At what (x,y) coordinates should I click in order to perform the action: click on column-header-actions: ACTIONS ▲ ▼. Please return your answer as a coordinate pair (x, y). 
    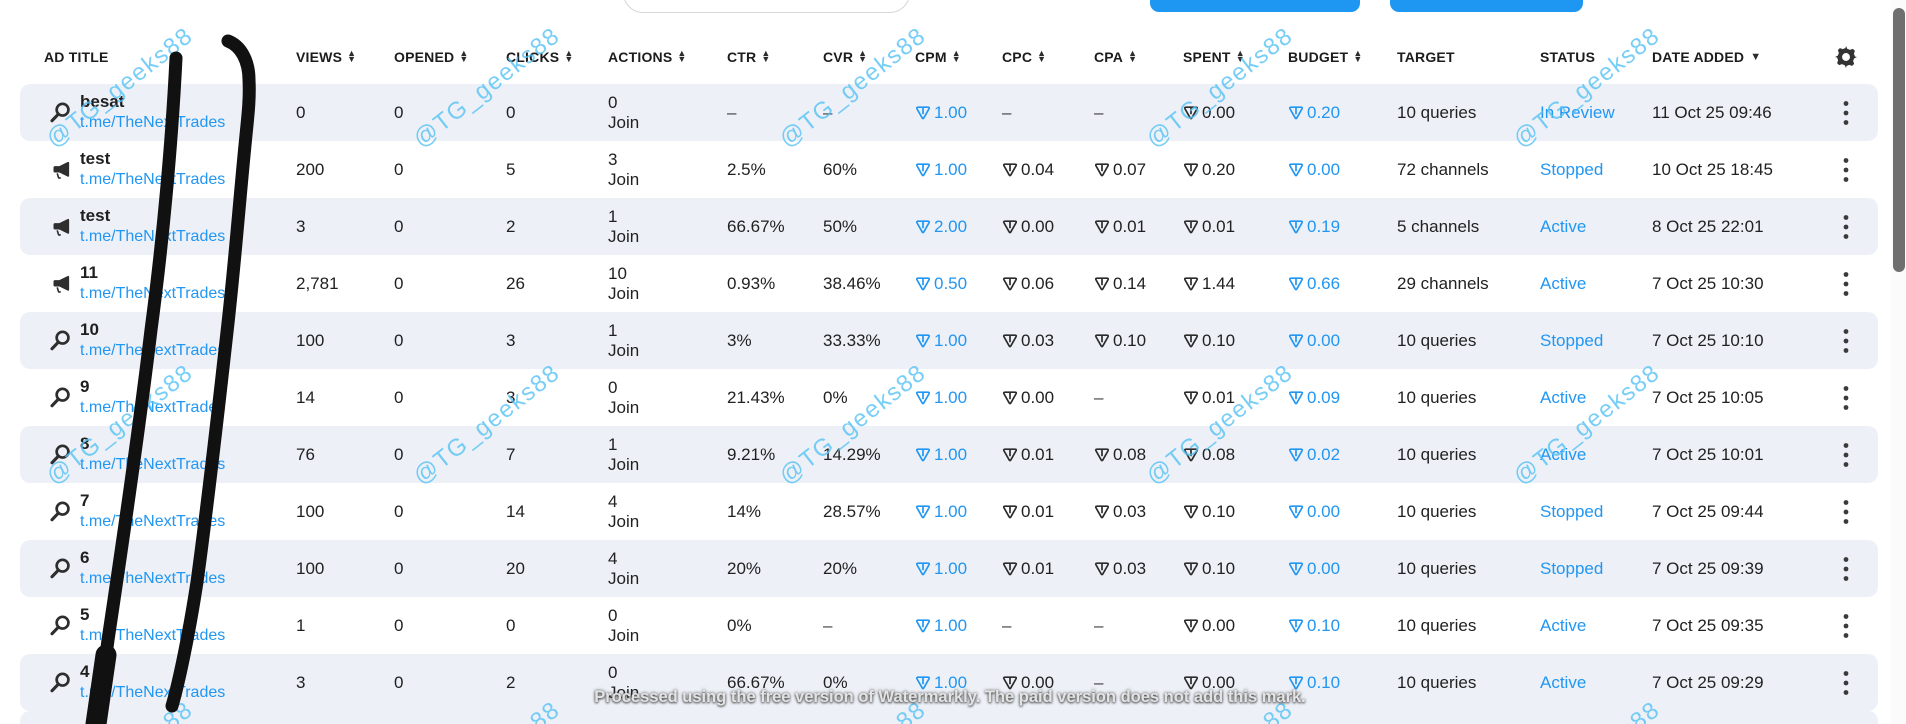
    Looking at the image, I should click on (667, 57).